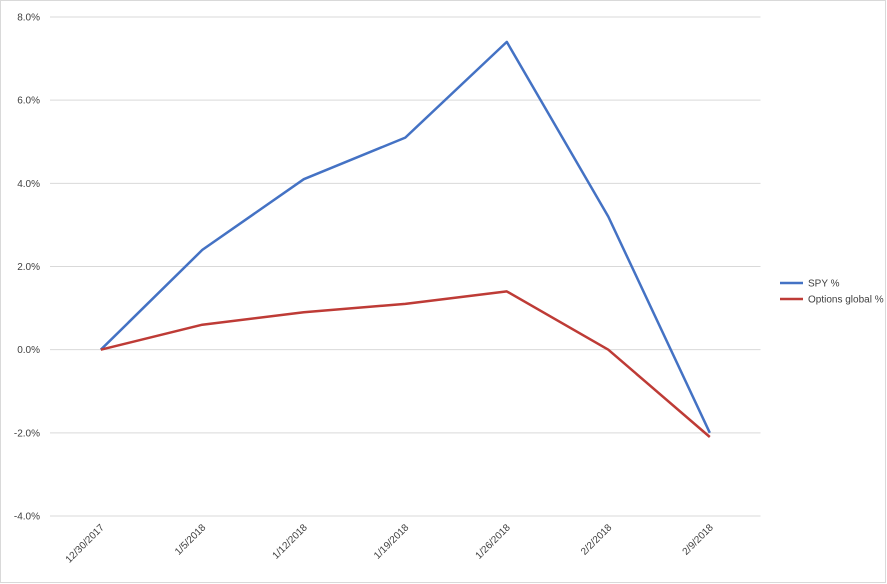  What do you see at coordinates (27, 433) in the screenshot?
I see `y-tick-label: -2.0%` at bounding box center [27, 433].